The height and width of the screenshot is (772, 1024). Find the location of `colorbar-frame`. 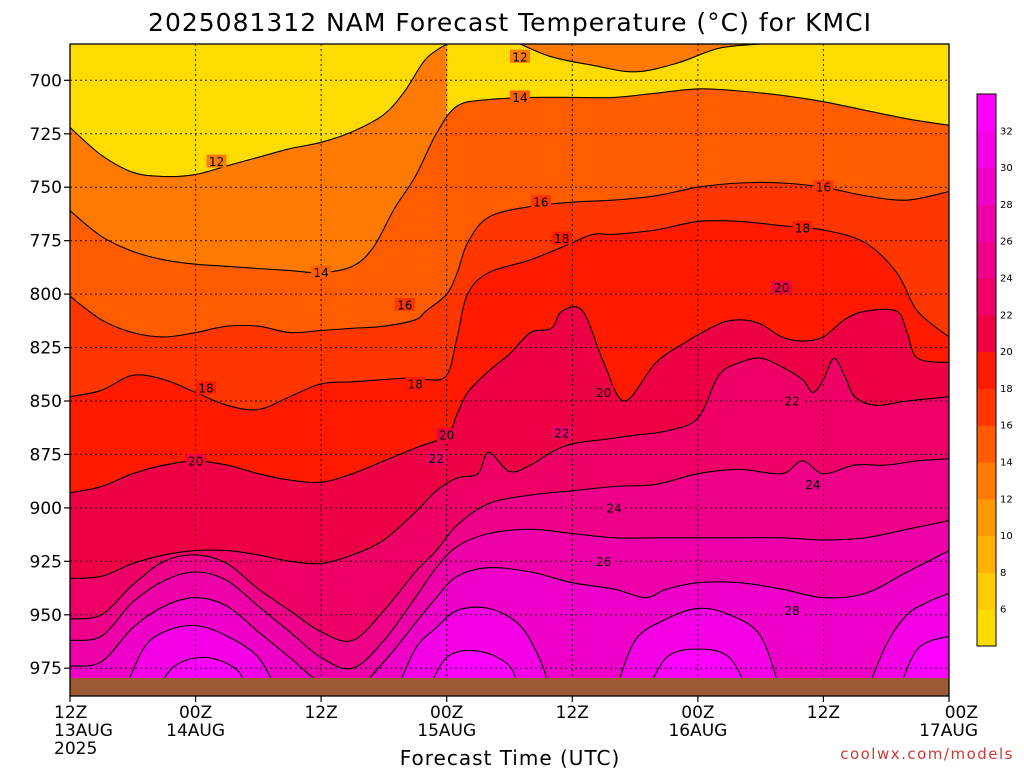

colorbar-frame is located at coordinates (986, 370).